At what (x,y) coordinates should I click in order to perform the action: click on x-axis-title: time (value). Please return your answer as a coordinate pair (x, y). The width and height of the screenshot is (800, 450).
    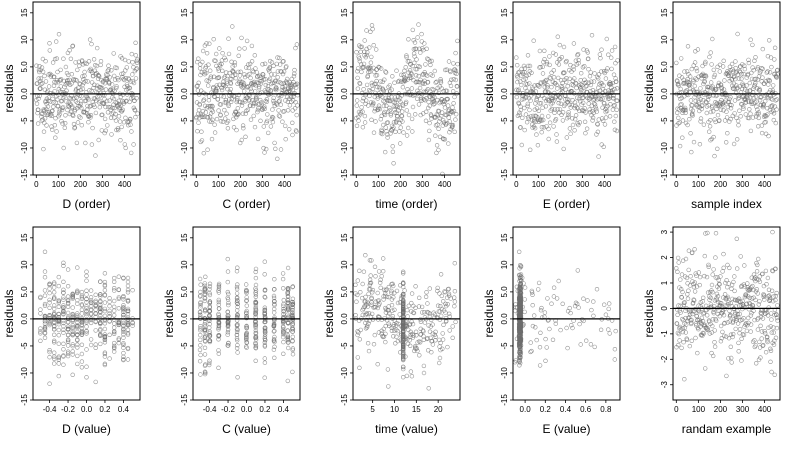
    Looking at the image, I should click on (406, 429).